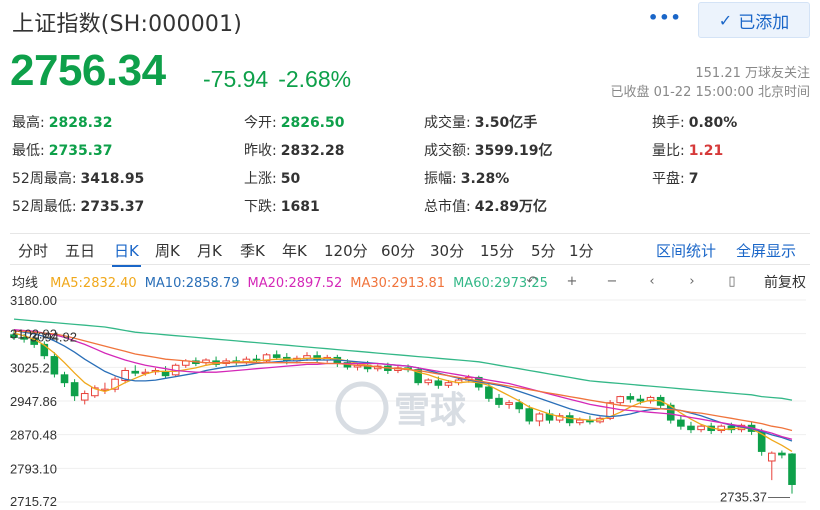 The width and height of the screenshot is (820, 510). What do you see at coordinates (209, 251) in the screenshot?
I see `tab-4: 月K` at bounding box center [209, 251].